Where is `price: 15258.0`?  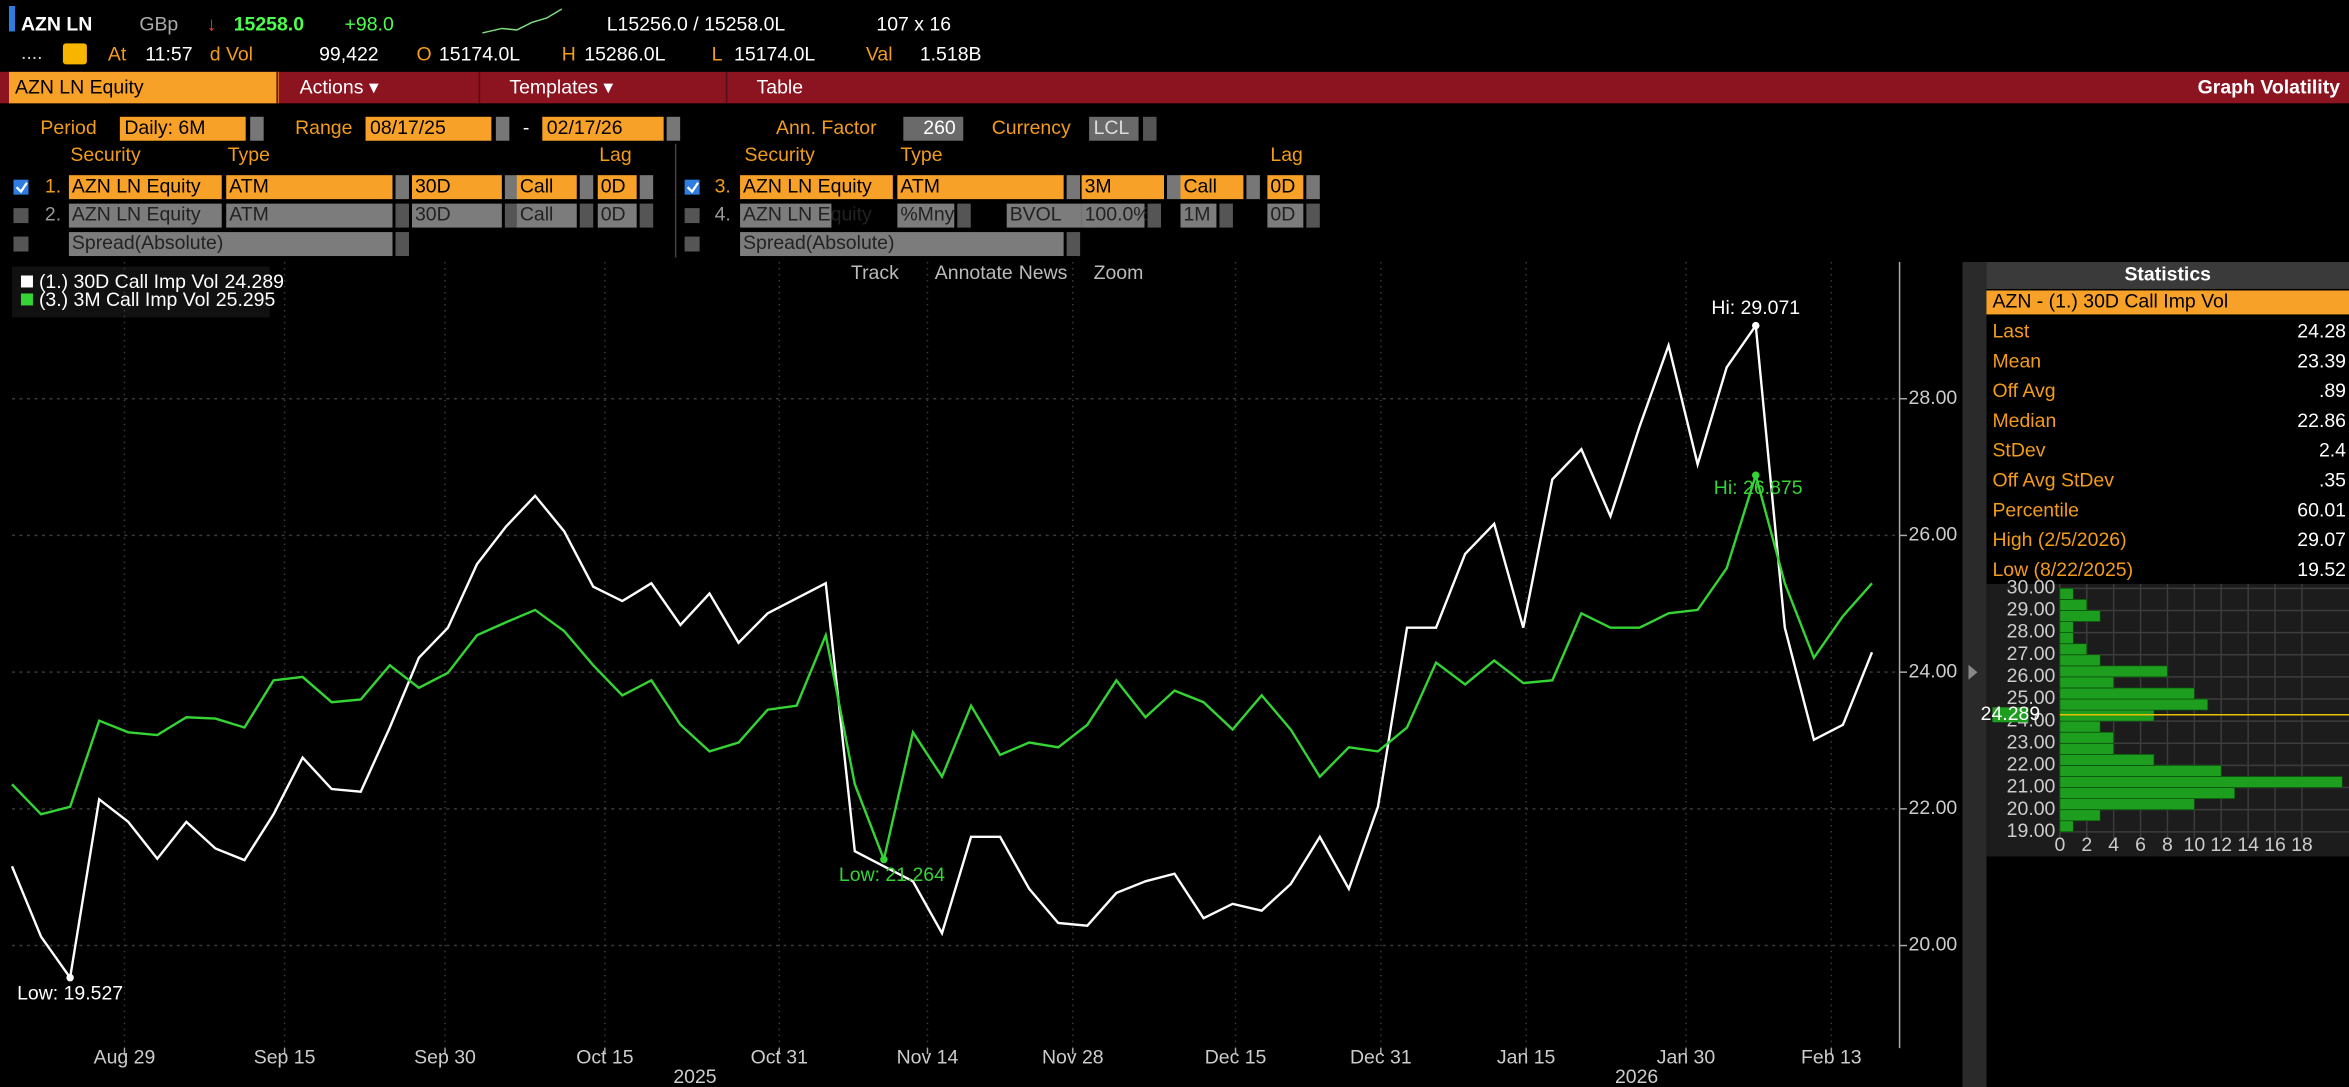 price: 15258.0 is located at coordinates (269, 25).